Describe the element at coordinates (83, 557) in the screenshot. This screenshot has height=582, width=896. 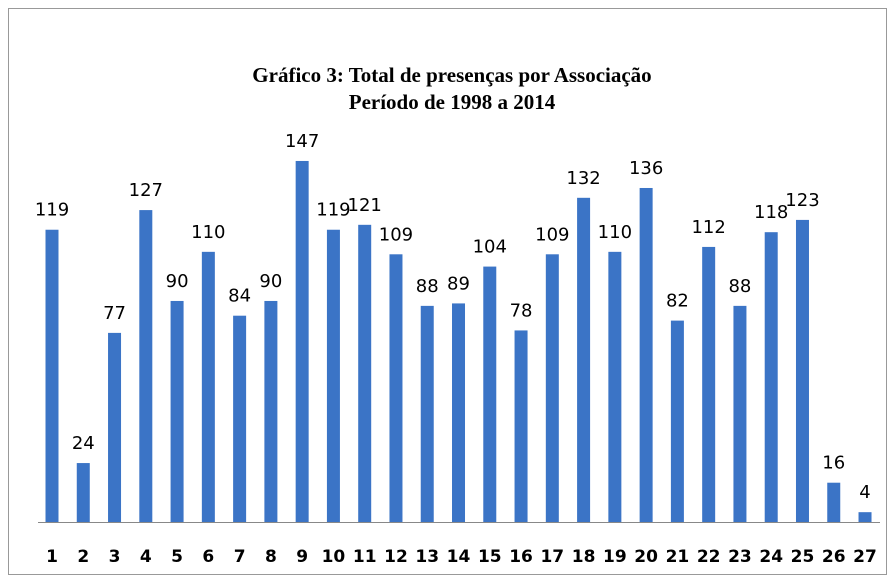
I see `x-tick-label: 2` at that location.